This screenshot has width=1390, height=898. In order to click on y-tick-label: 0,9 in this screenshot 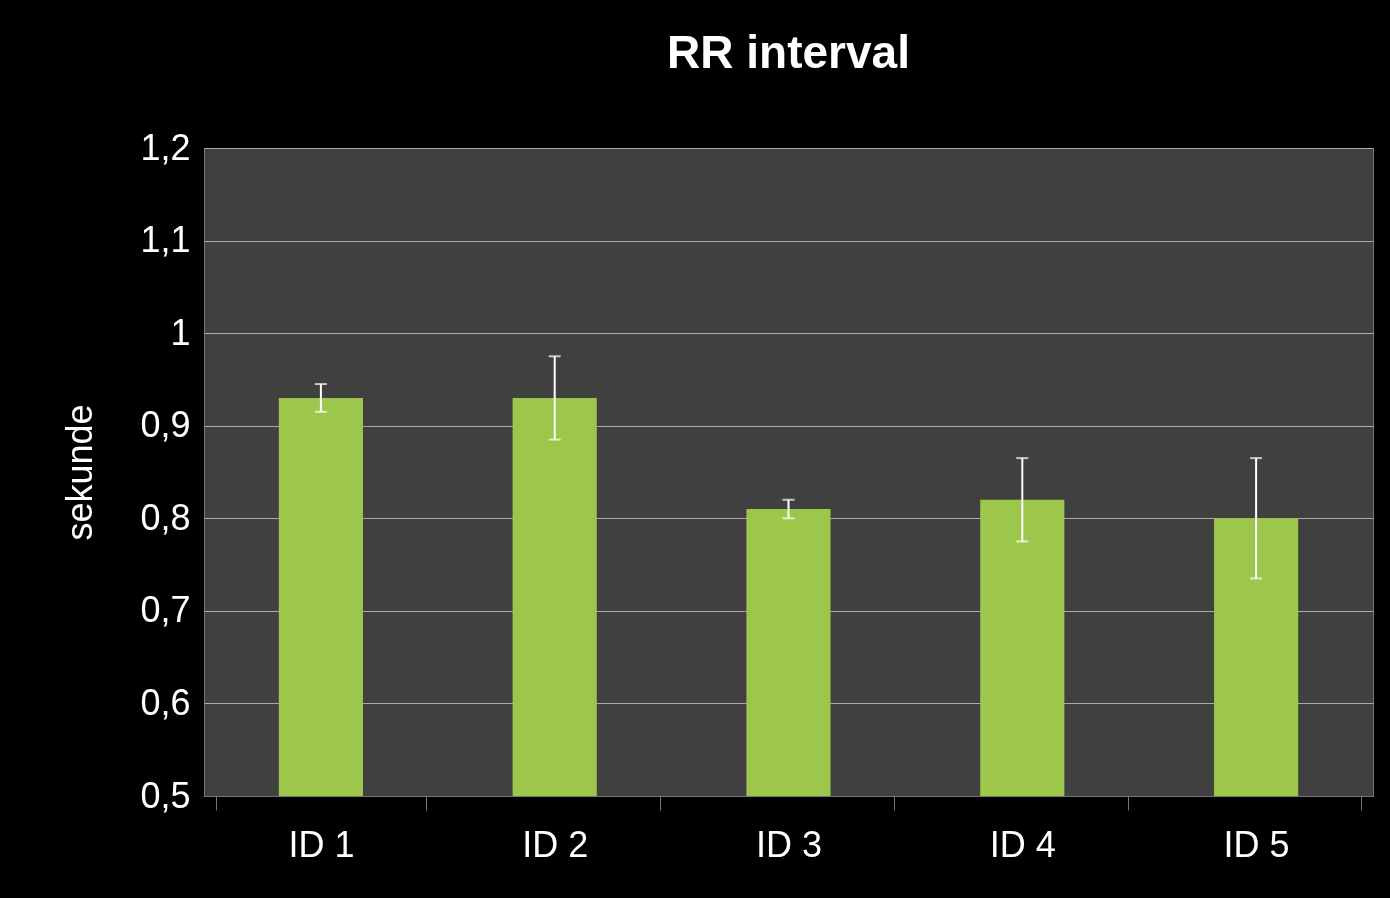, I will do `click(165, 425)`.